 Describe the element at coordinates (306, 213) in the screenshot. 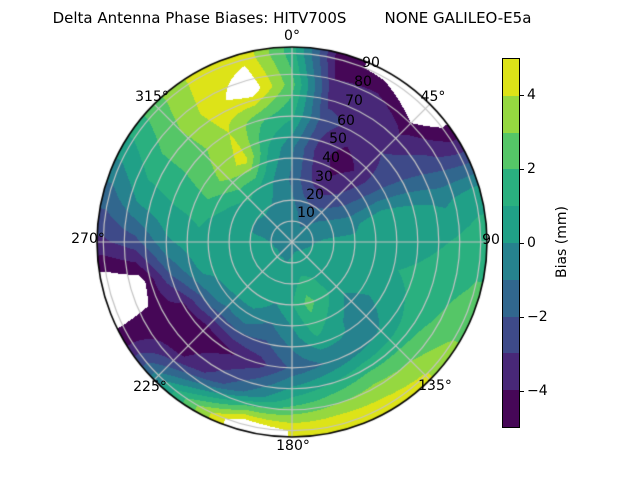

I see `radial-tick-label: 10` at that location.